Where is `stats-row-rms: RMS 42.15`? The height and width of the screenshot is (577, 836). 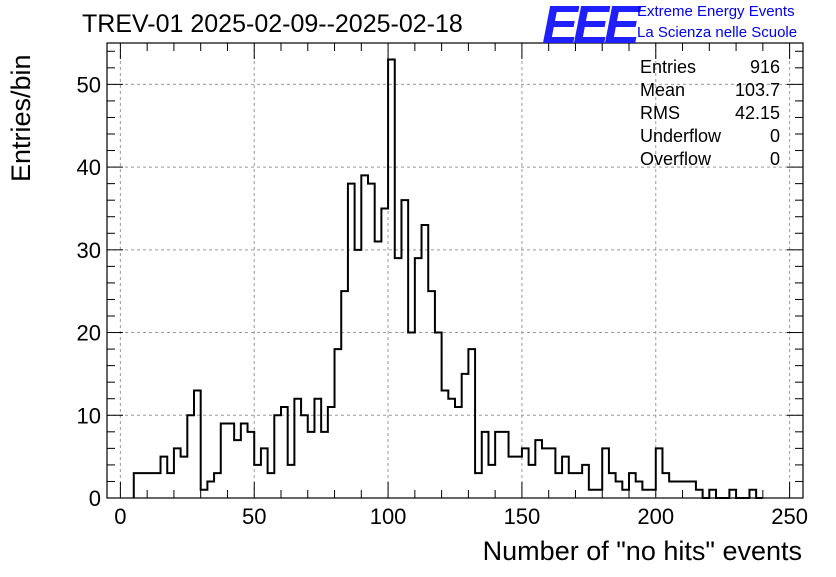 stats-row-rms: RMS 42.15 is located at coordinates (710, 113).